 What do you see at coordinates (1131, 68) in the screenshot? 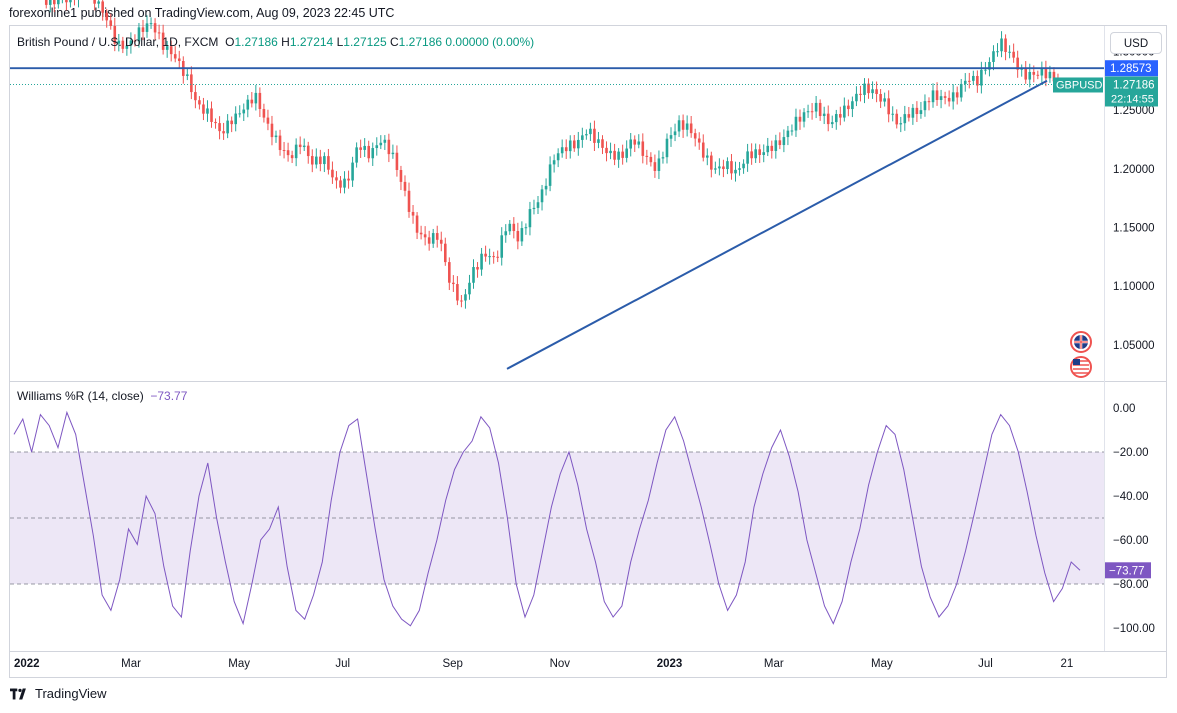
I see `level-price-tag` at bounding box center [1131, 68].